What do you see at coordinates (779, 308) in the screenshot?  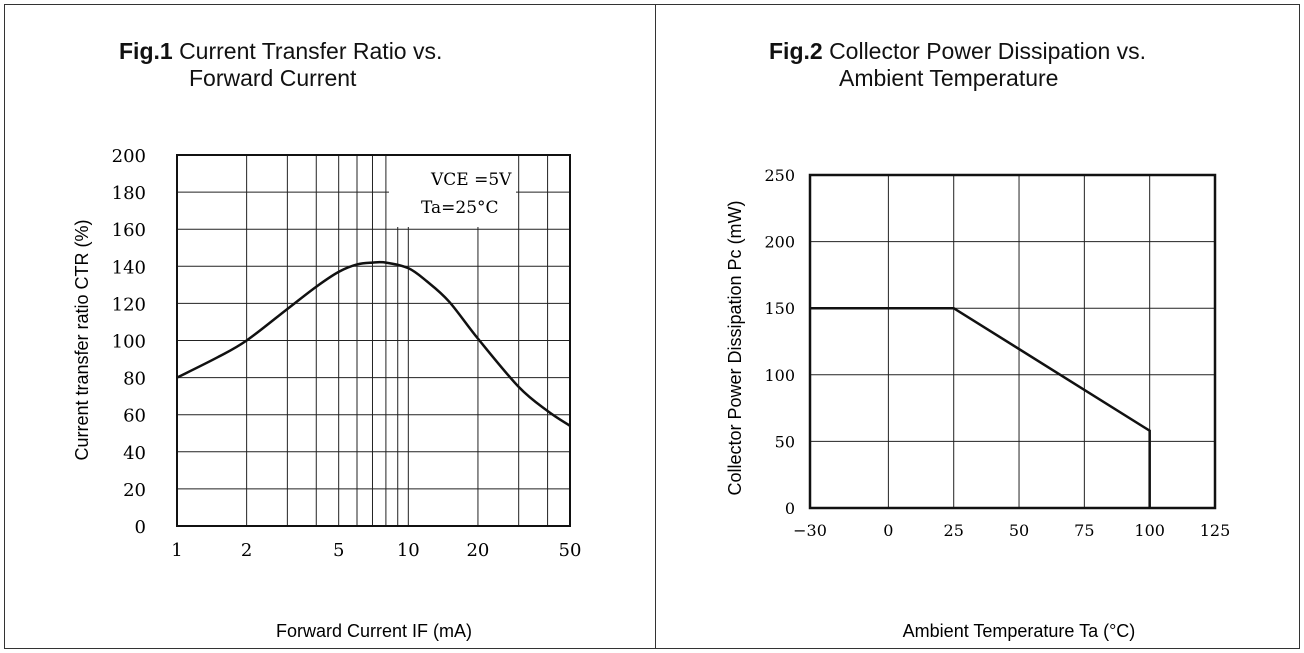 I see `chart2-ytick-label: 150` at bounding box center [779, 308].